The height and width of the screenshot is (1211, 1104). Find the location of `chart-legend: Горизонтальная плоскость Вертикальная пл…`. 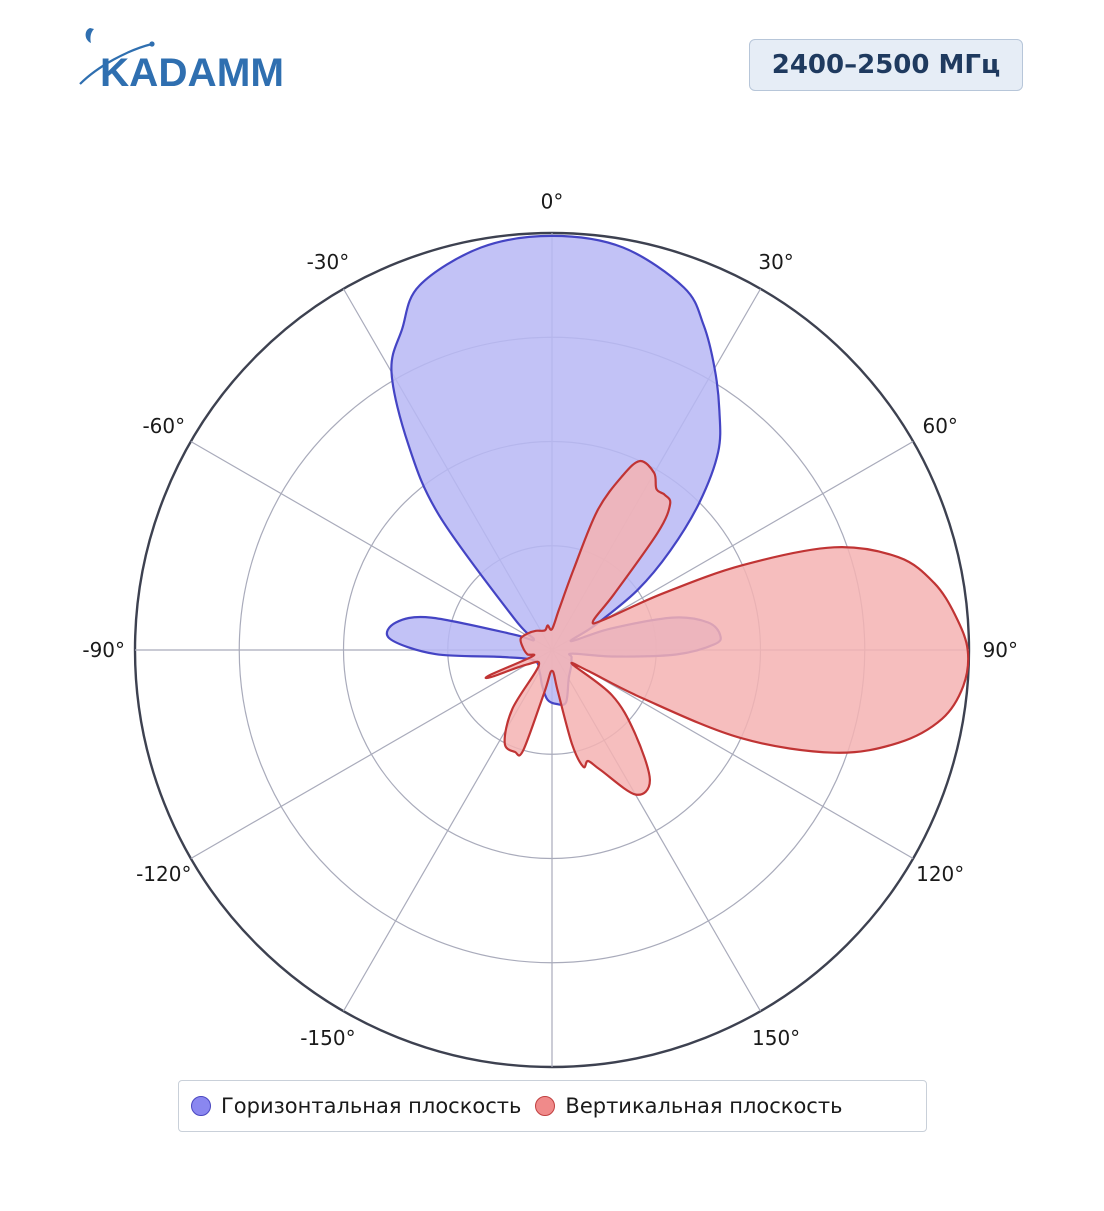

chart-legend: Горизонтальная плоскость Вертикальная пл… is located at coordinates (552, 1106).